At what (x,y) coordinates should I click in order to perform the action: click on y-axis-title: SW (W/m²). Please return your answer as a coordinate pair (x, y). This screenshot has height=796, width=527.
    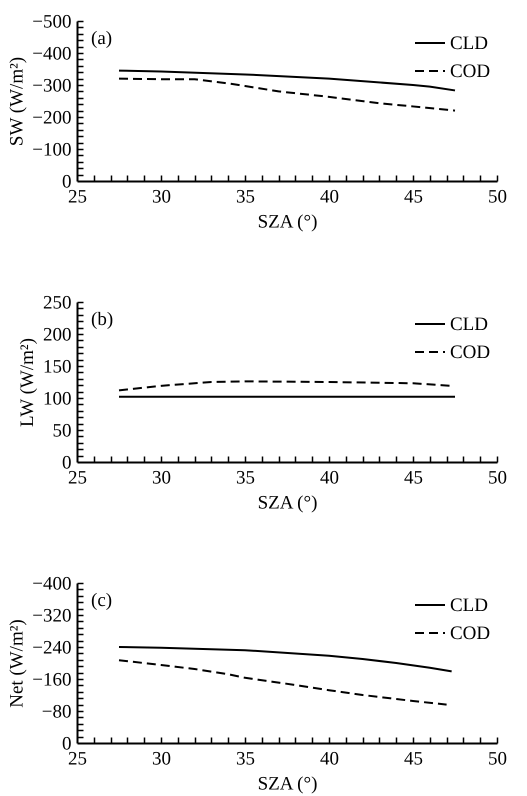
    Looking at the image, I should click on (17, 101).